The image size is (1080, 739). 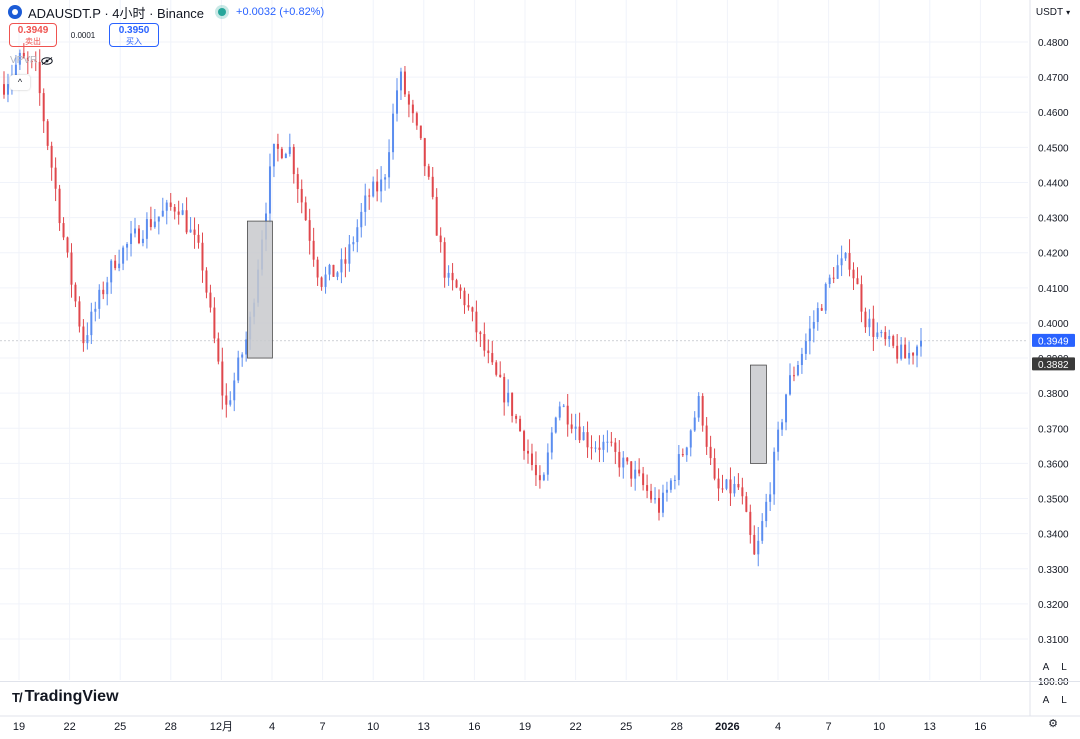 I want to click on vpvr-label: VPVR, so click(x=24, y=60).